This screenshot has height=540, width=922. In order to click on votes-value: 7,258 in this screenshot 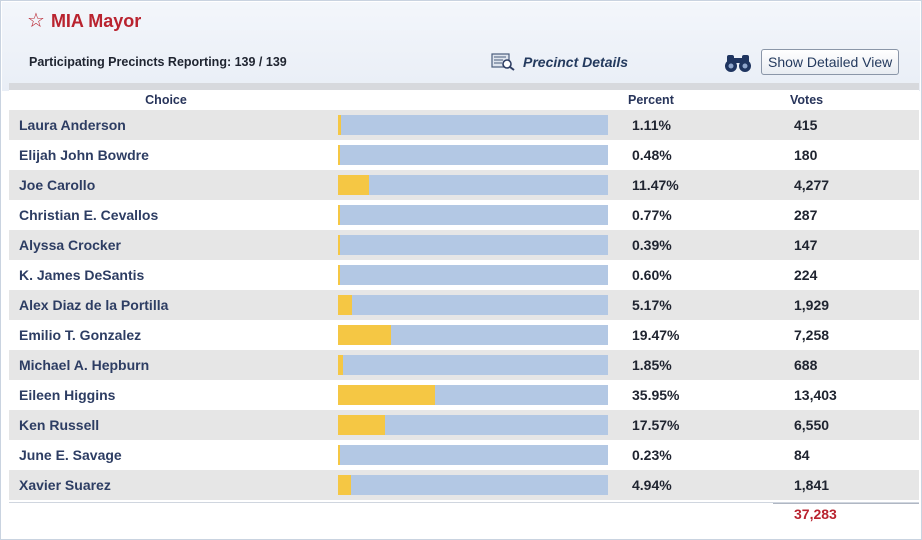, I will do `click(812, 335)`.